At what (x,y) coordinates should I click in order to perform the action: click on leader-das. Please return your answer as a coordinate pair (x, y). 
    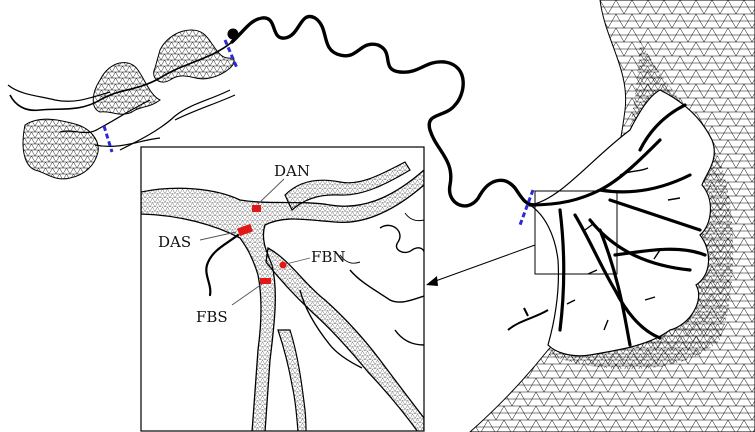
    Looking at the image, I should click on (218, 236).